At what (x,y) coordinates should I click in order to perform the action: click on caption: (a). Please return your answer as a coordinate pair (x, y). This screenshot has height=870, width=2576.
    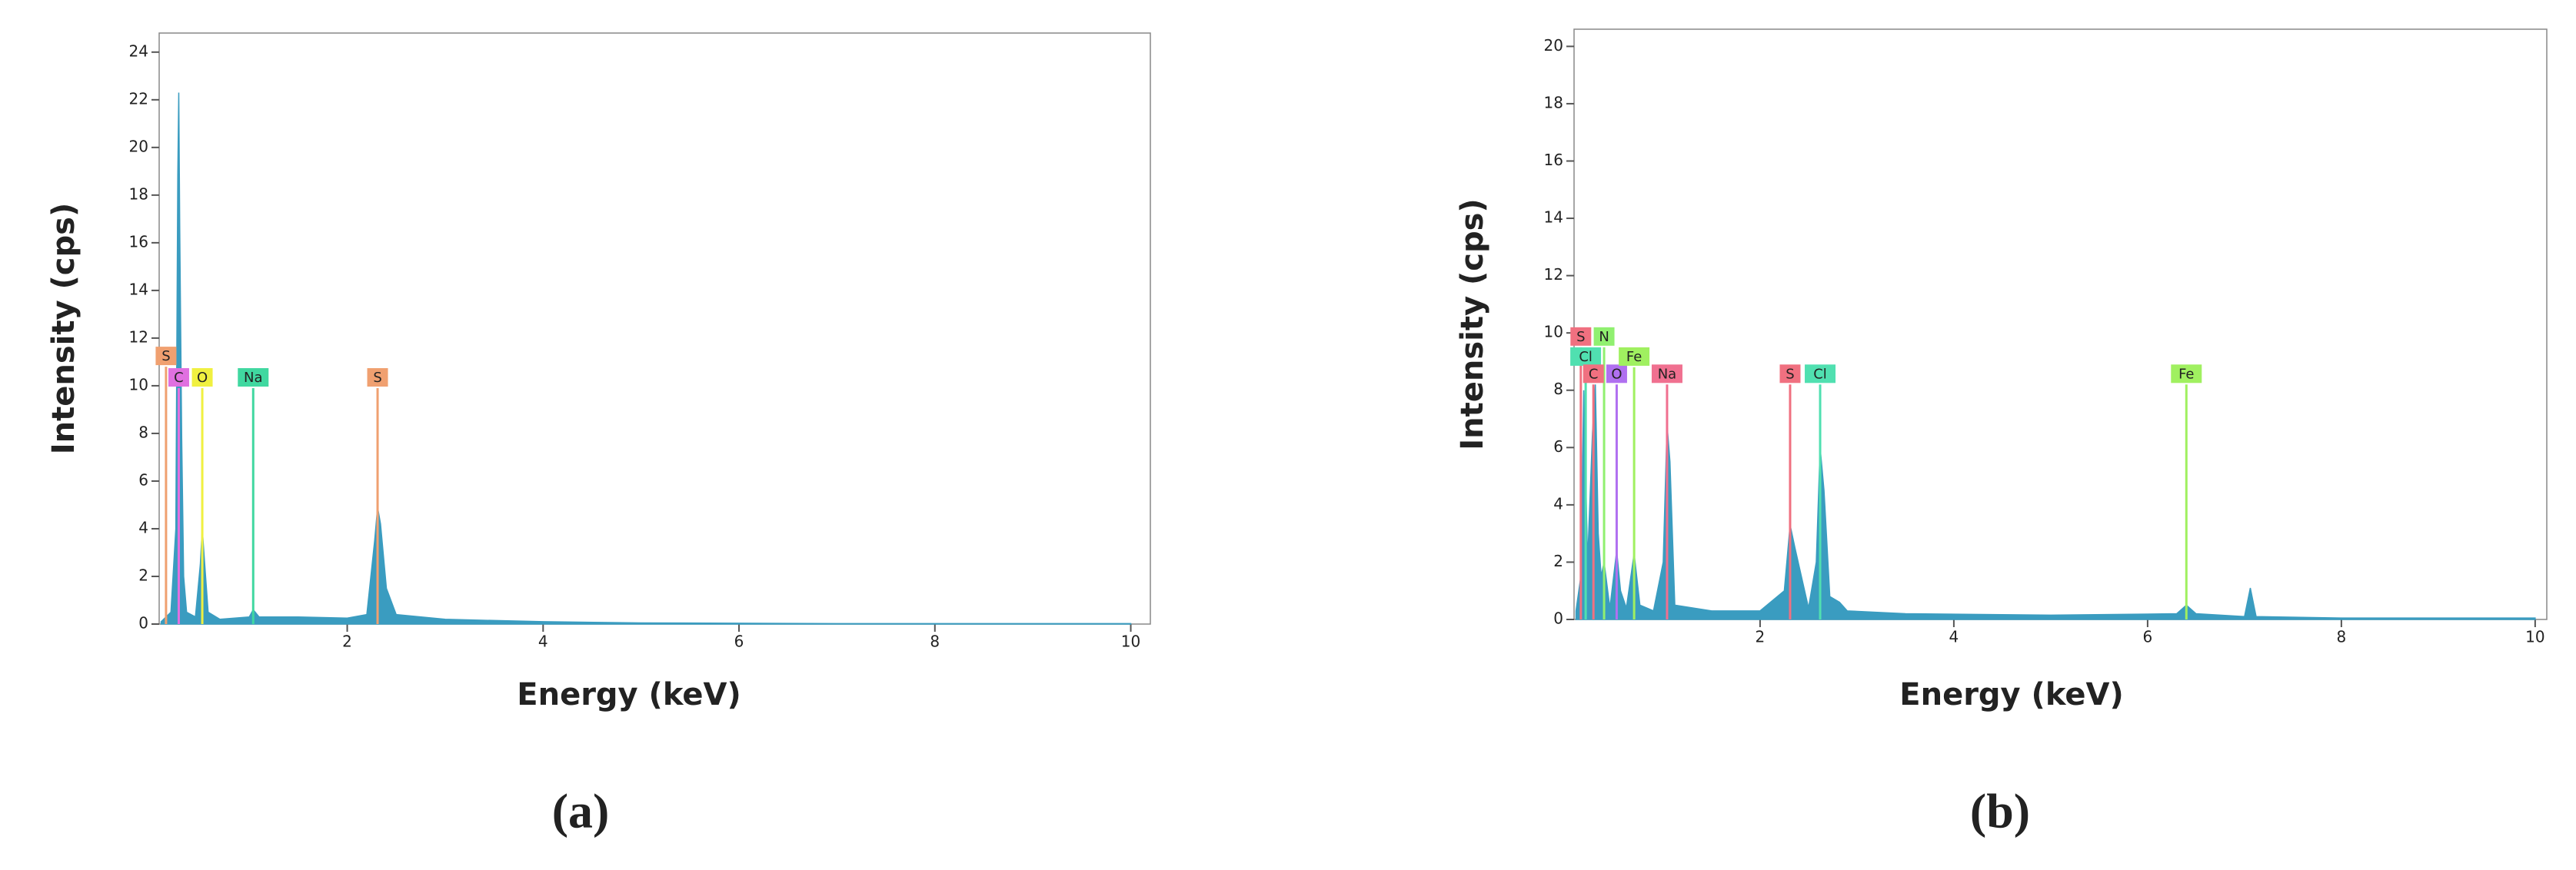
    Looking at the image, I should click on (581, 811).